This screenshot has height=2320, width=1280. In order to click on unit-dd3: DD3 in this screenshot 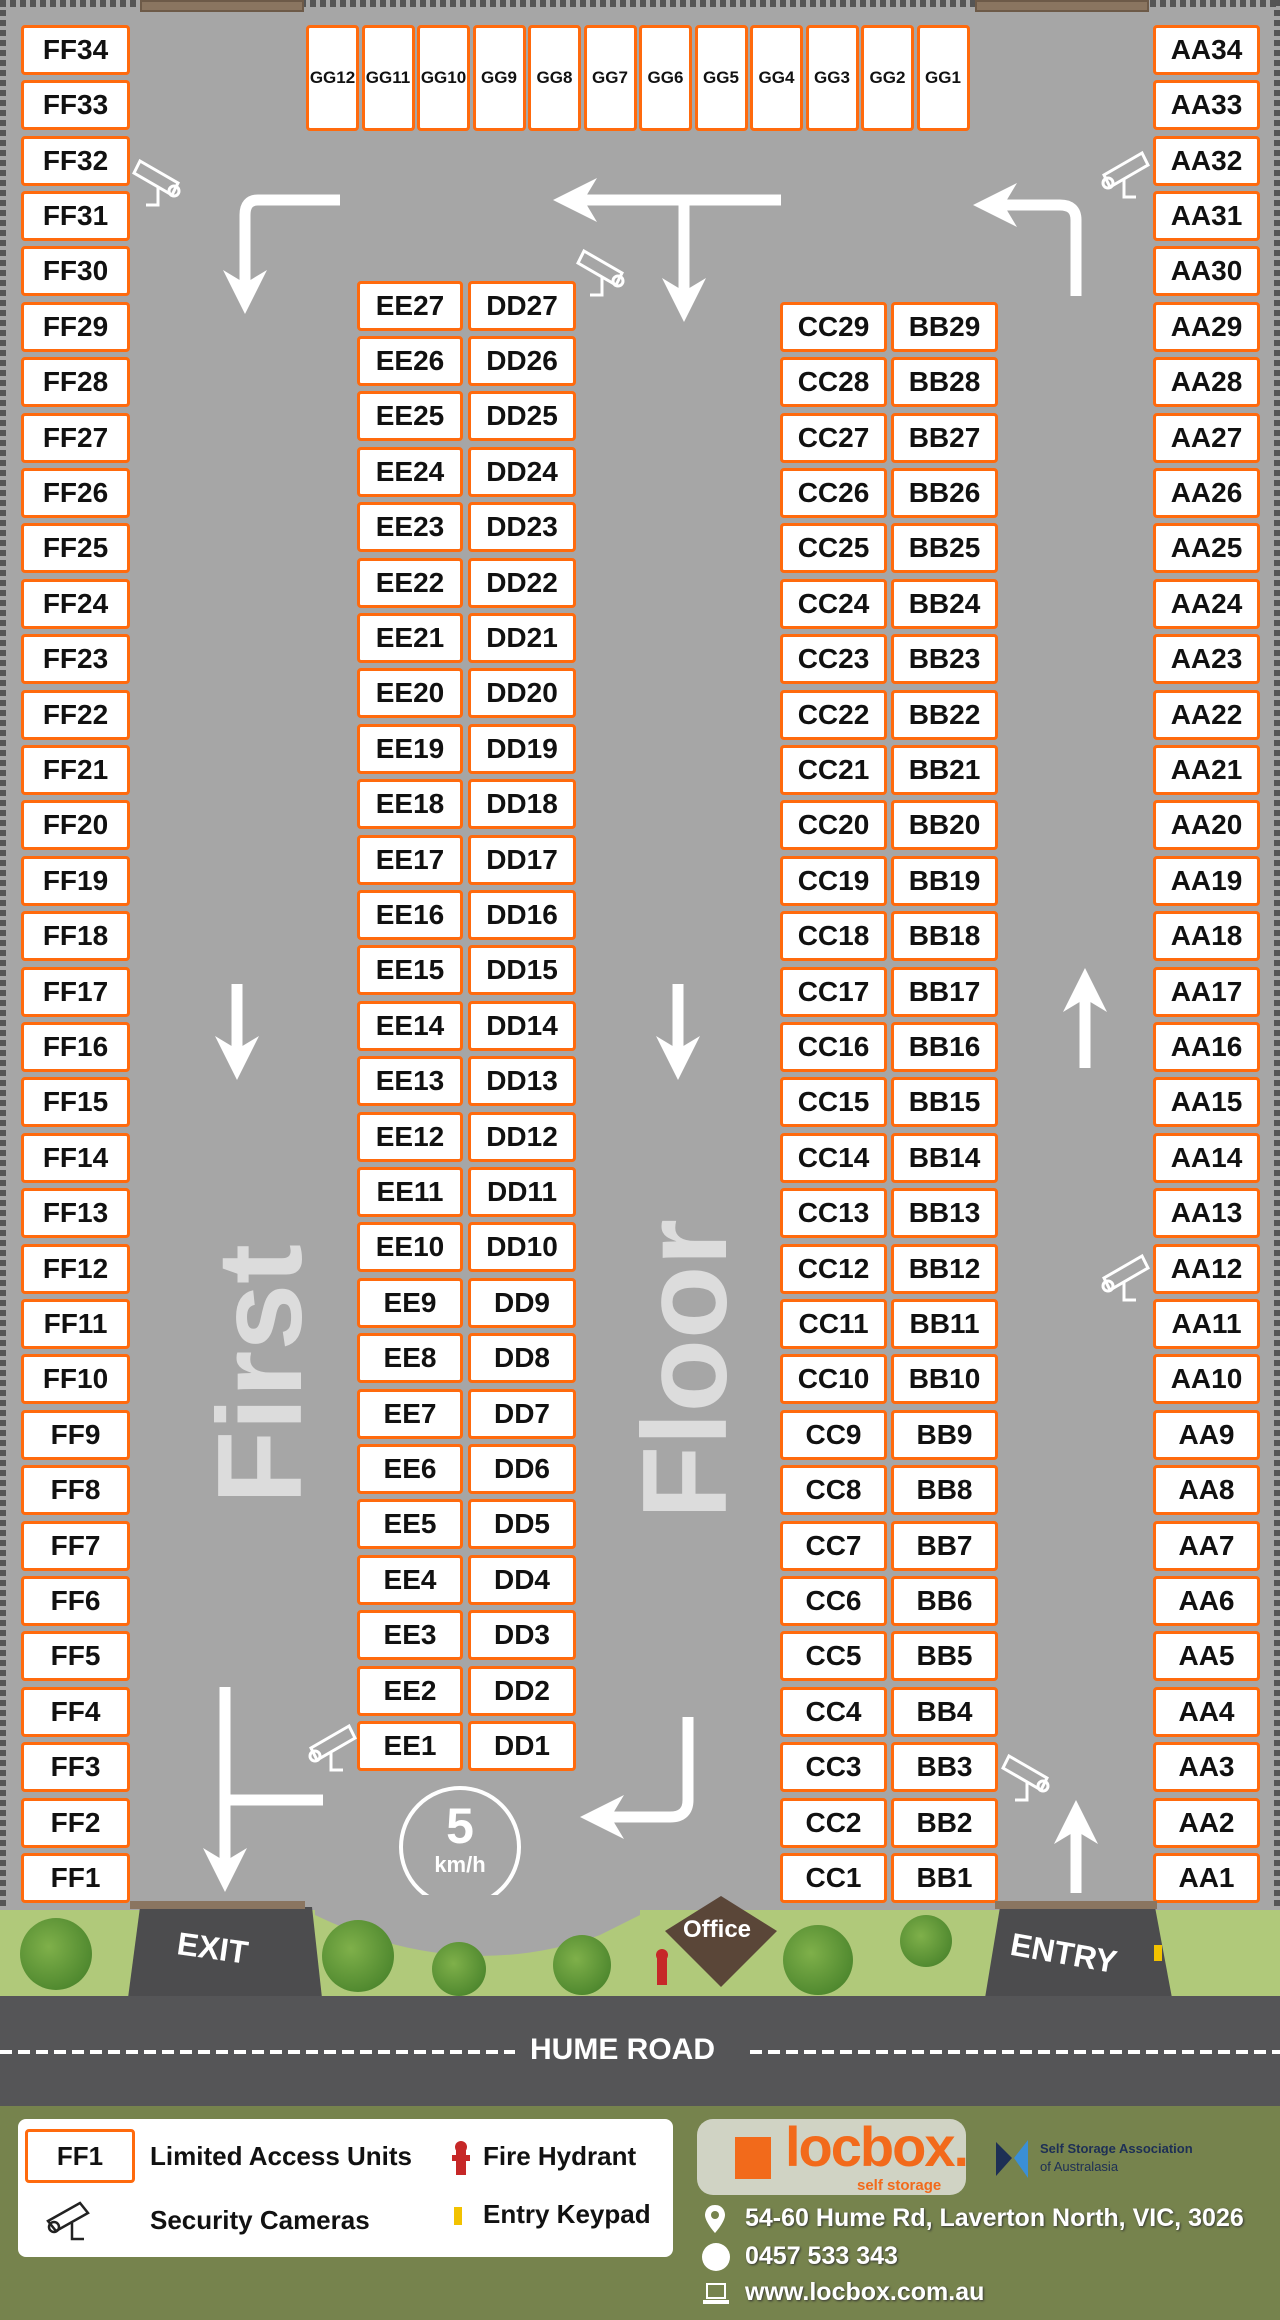, I will do `click(522, 1635)`.